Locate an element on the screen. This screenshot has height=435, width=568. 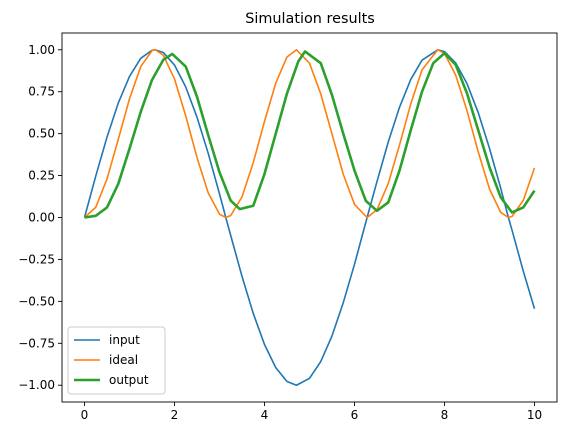
x-tick-label: 10 is located at coordinates (534, 415).